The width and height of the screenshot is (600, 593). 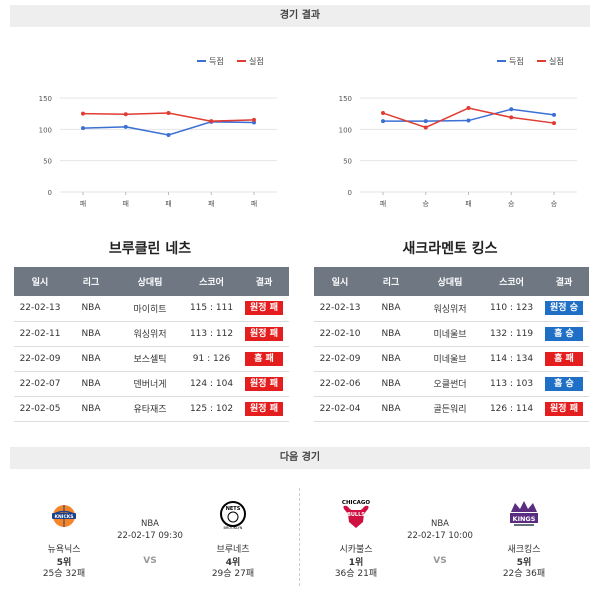 I want to click on nets-logo-subtext: BROOKLYN, so click(x=233, y=528).